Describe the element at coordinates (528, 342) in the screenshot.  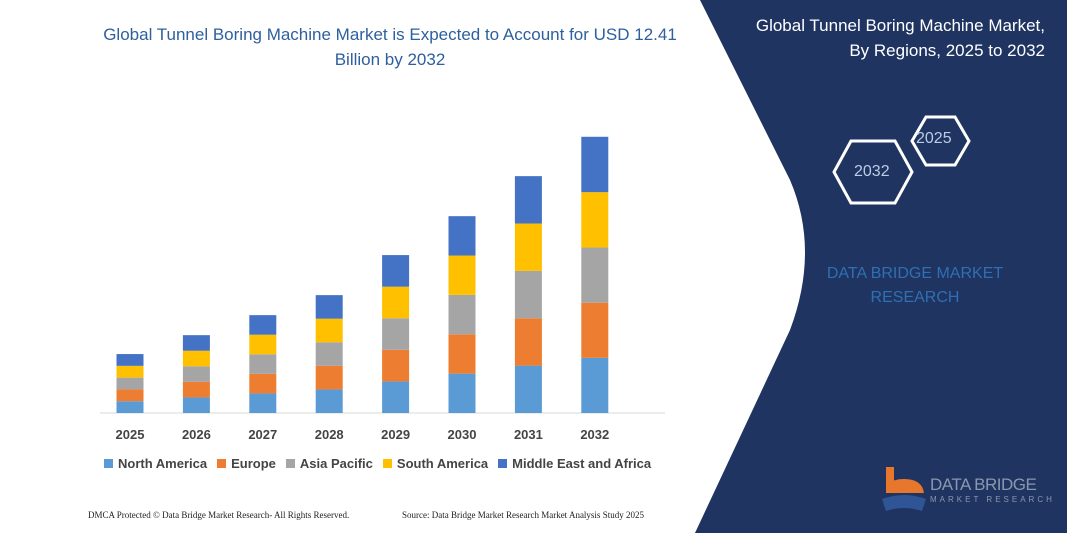
I see `bar-2031-europe` at that location.